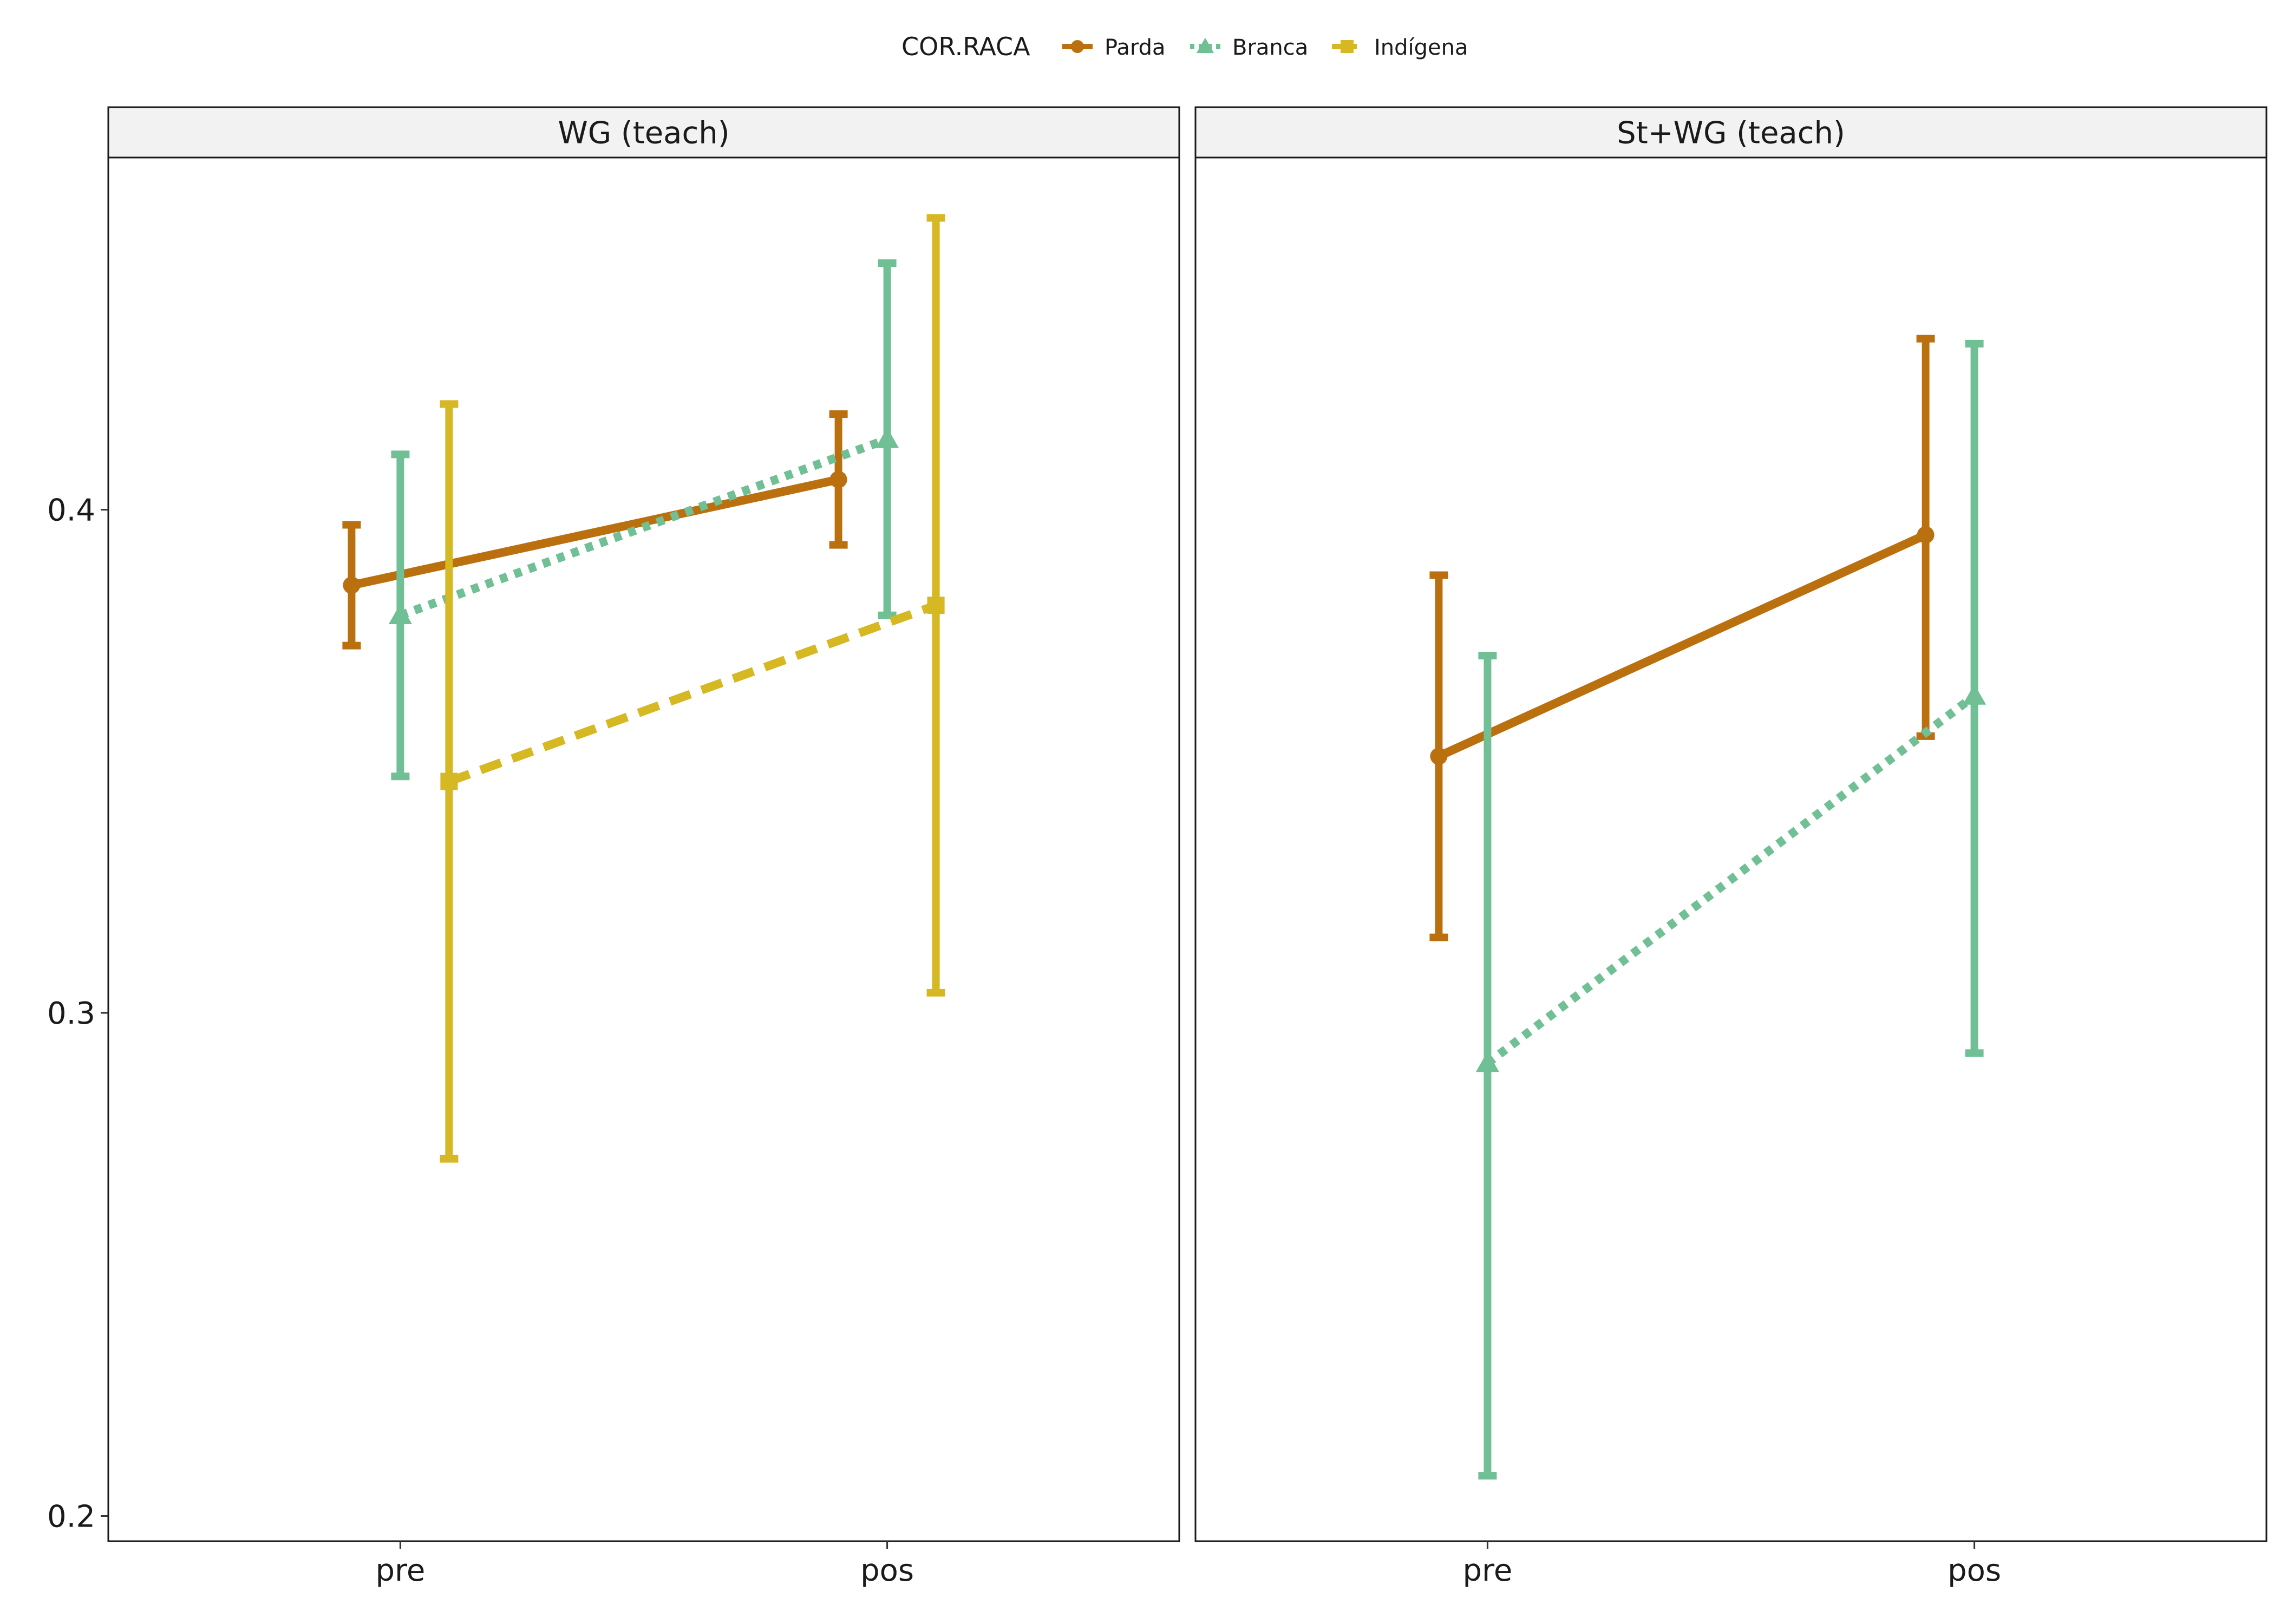 Image resolution: width=2274 pixels, height=1624 pixels. I want to click on legend-keys: Parda Branca Indígena, so click(1265, 47).